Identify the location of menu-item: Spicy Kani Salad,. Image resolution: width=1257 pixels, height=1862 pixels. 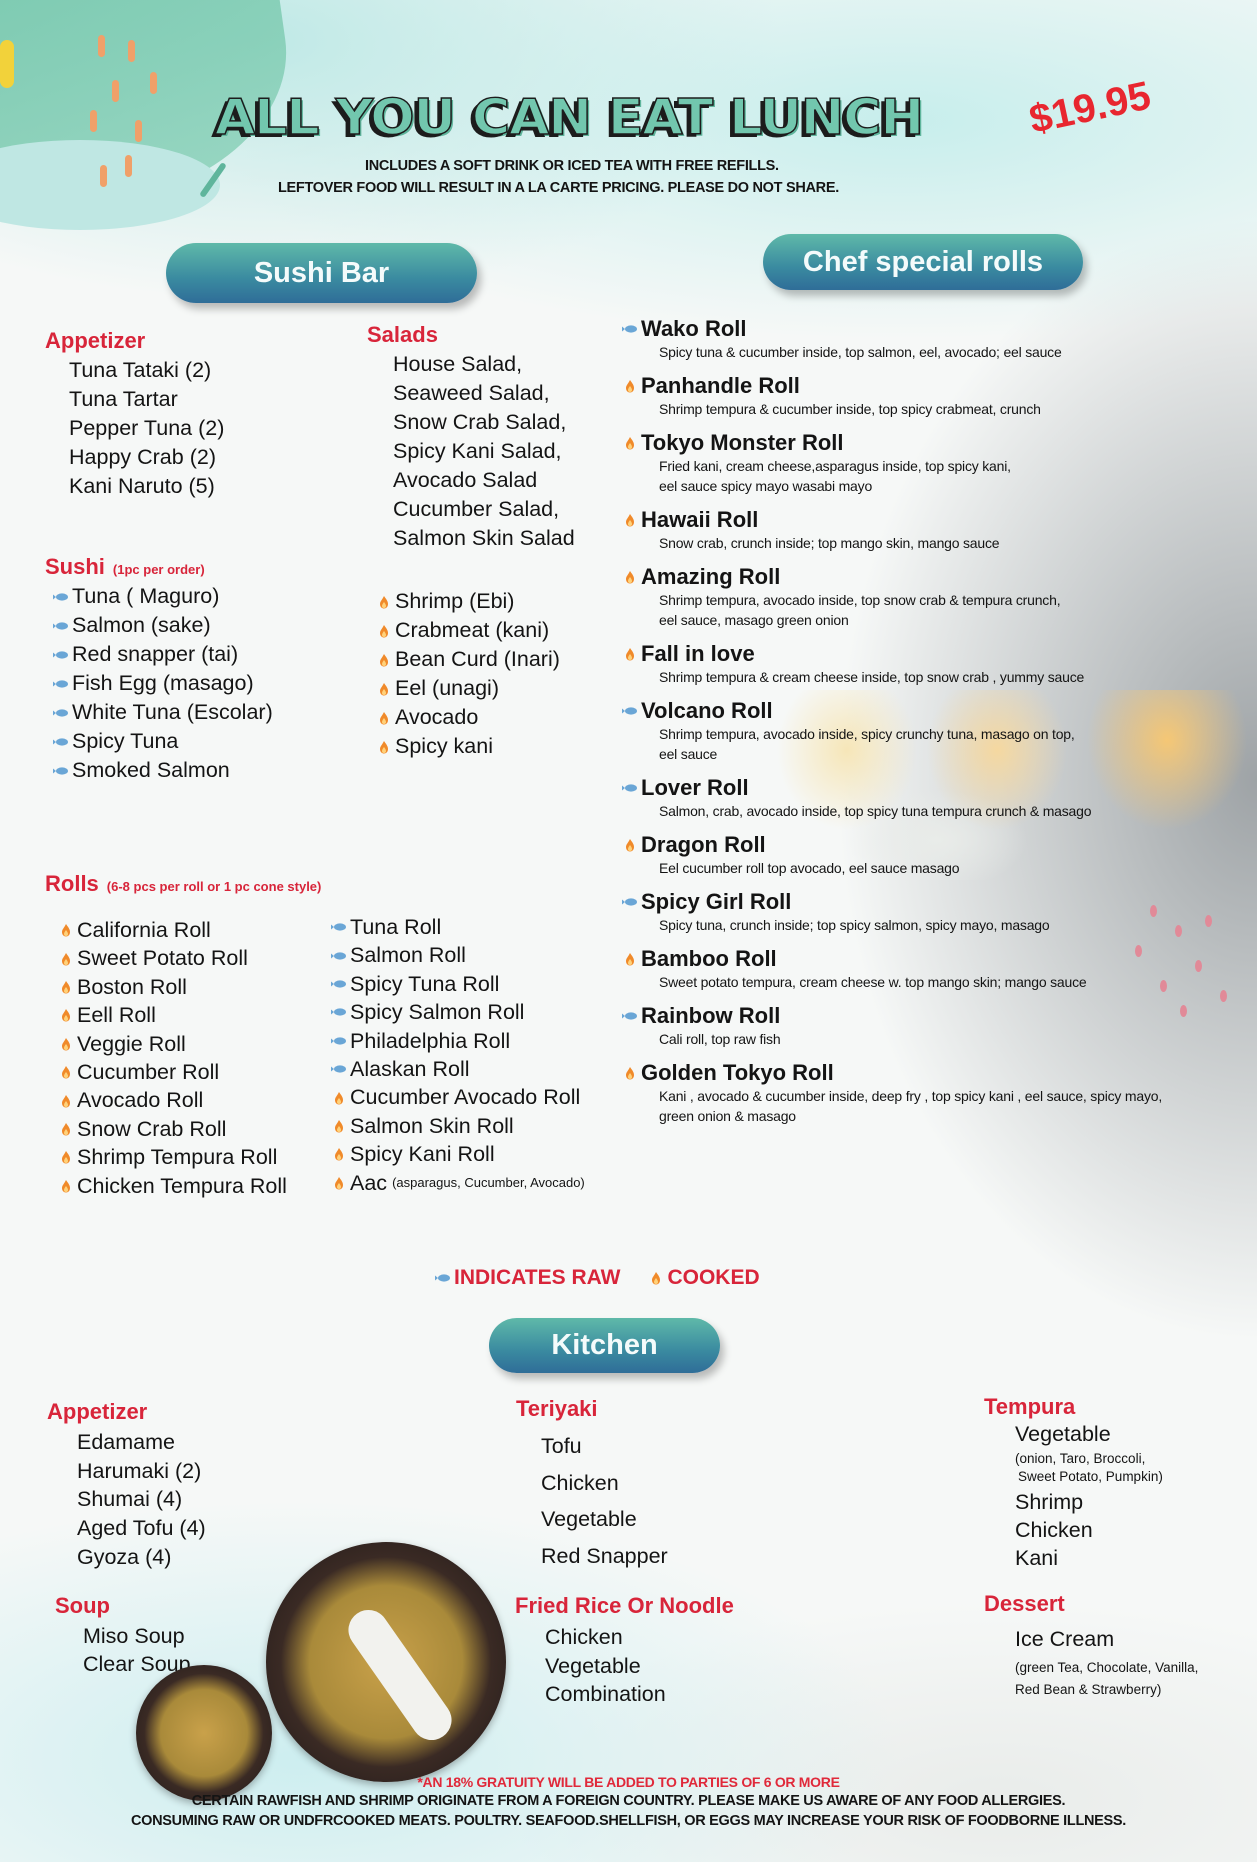
(484, 451).